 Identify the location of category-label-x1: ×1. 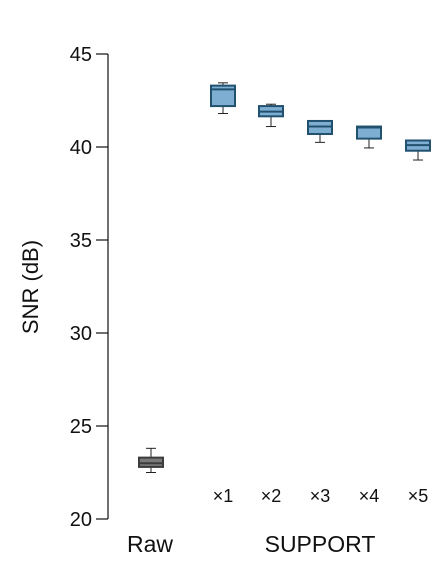
(223, 496).